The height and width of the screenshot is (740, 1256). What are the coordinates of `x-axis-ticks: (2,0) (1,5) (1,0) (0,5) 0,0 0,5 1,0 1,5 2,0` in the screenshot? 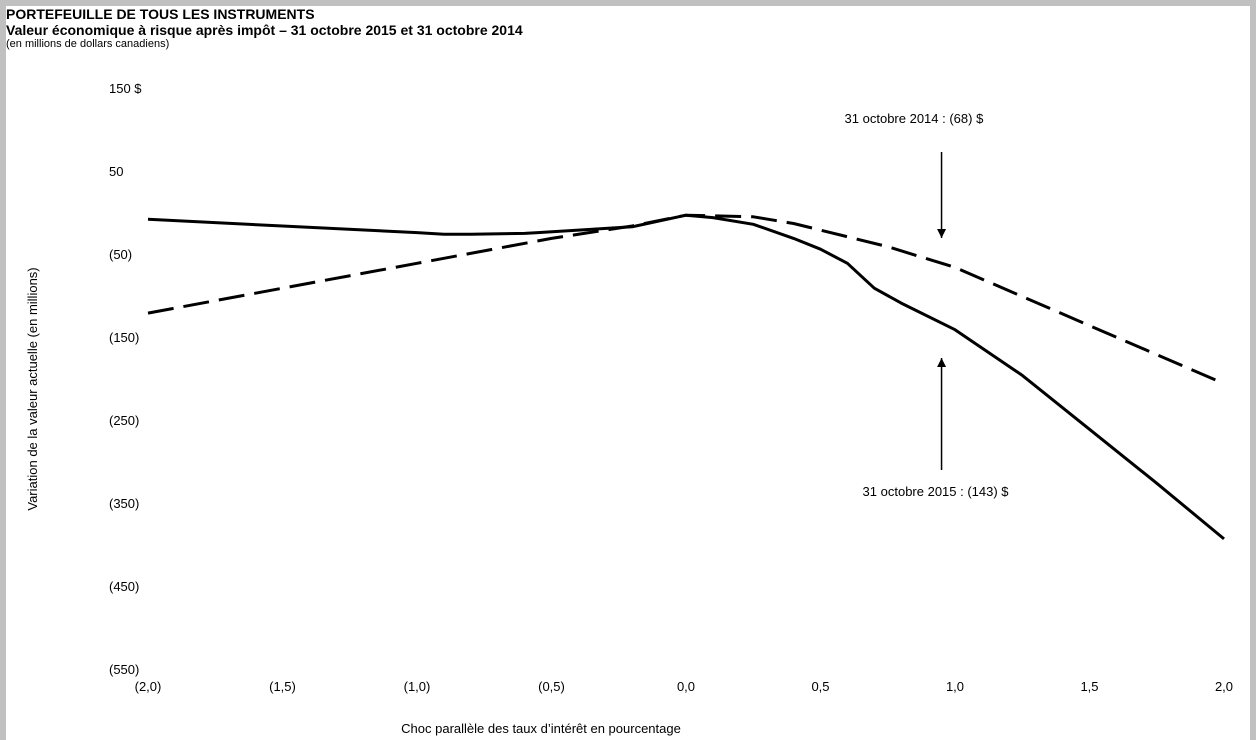 It's located at (684, 686).